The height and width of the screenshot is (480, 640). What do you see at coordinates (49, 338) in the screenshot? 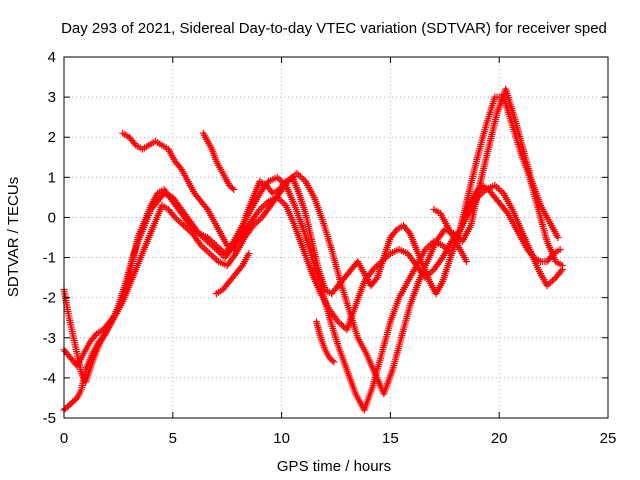
I see `y-tick-label: -3` at bounding box center [49, 338].